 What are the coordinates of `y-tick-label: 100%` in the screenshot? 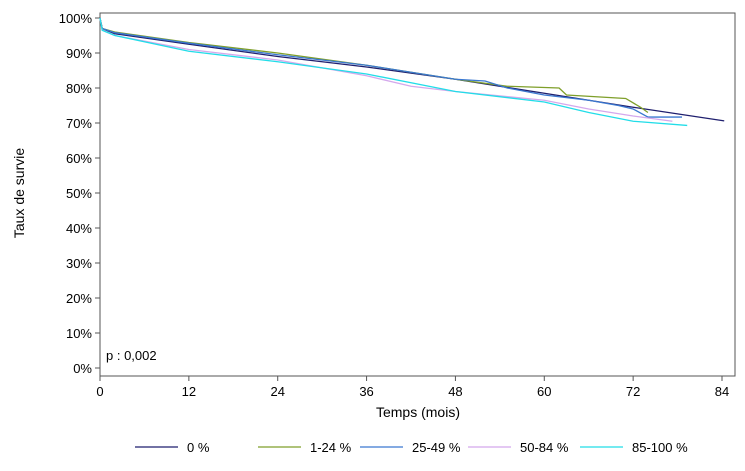 It's located at (76, 18).